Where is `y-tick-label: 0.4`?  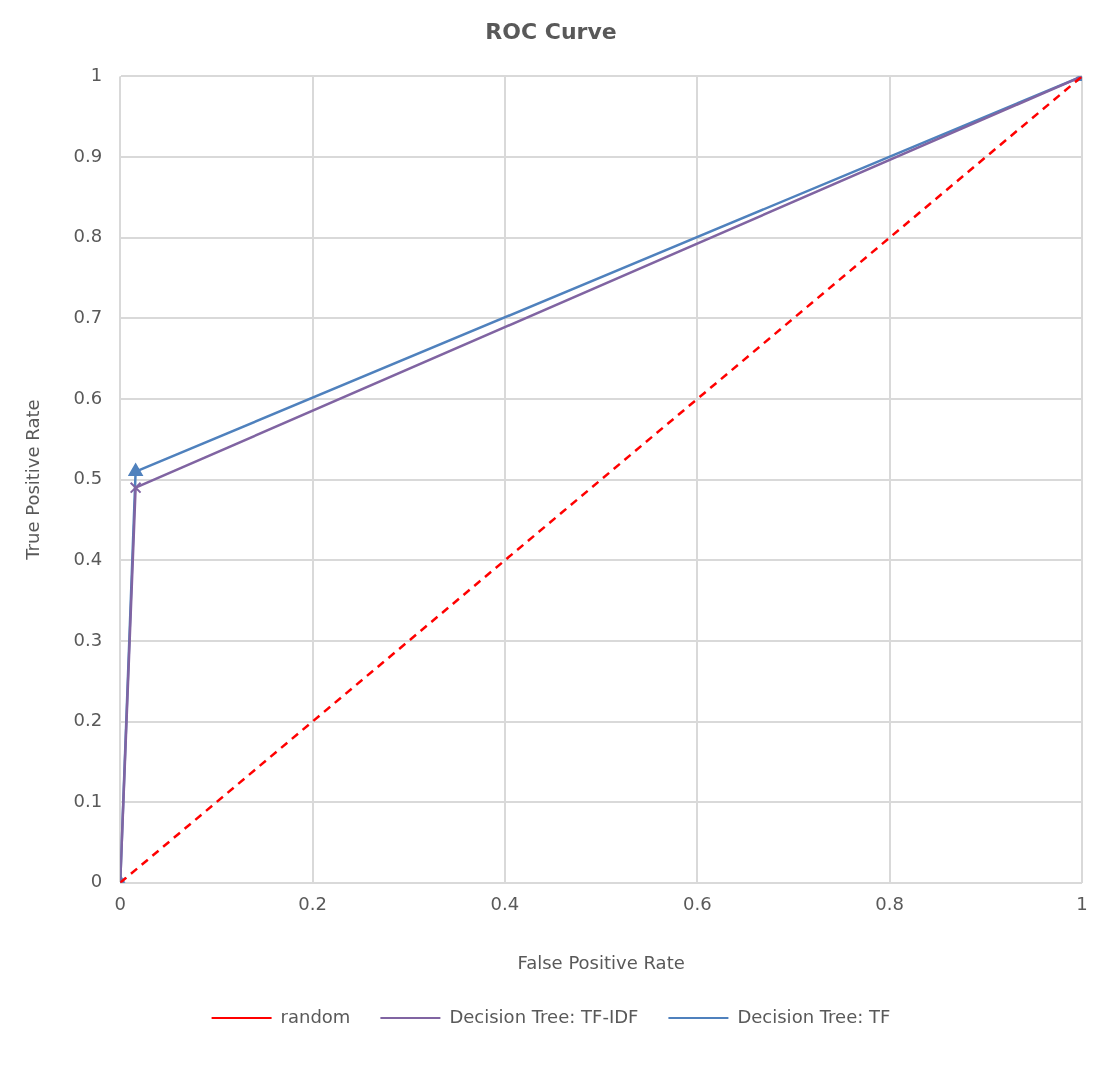
y-tick-label: 0.4 is located at coordinates (88, 558).